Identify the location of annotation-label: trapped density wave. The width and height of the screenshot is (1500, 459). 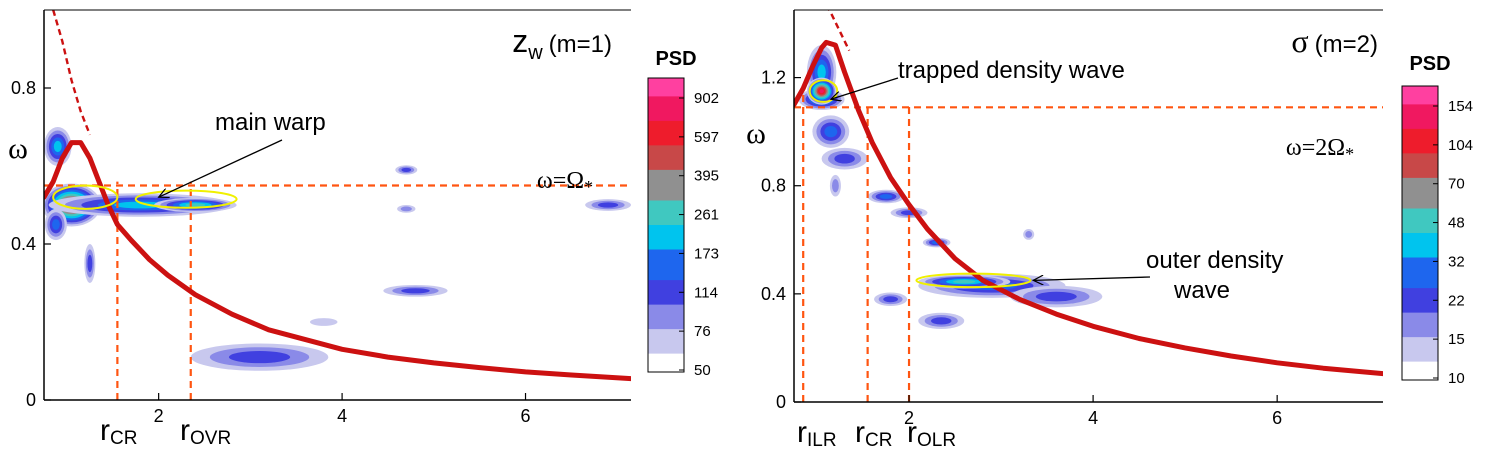
(1011, 70).